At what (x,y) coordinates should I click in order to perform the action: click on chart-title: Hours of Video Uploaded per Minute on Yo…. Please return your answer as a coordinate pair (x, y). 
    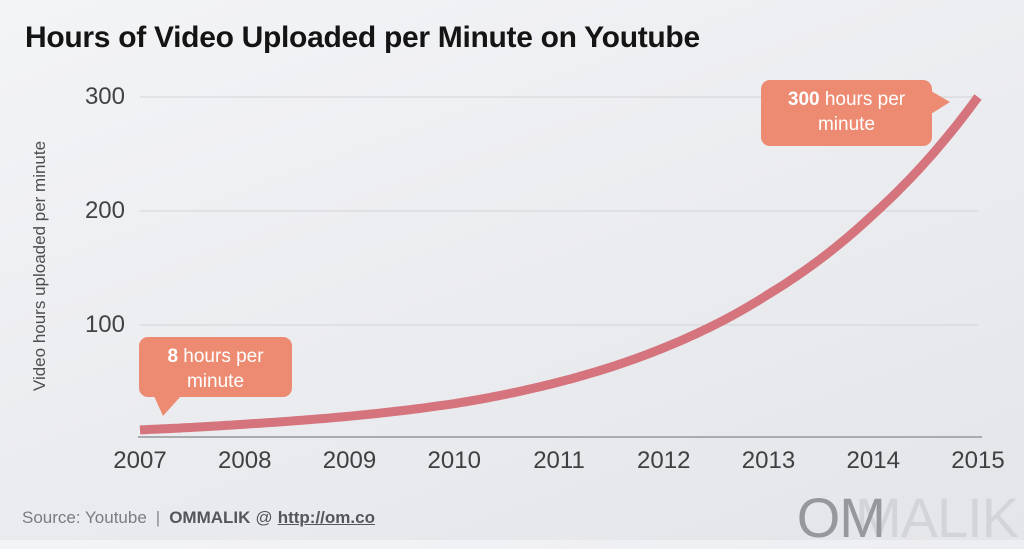
    Looking at the image, I should click on (362, 37).